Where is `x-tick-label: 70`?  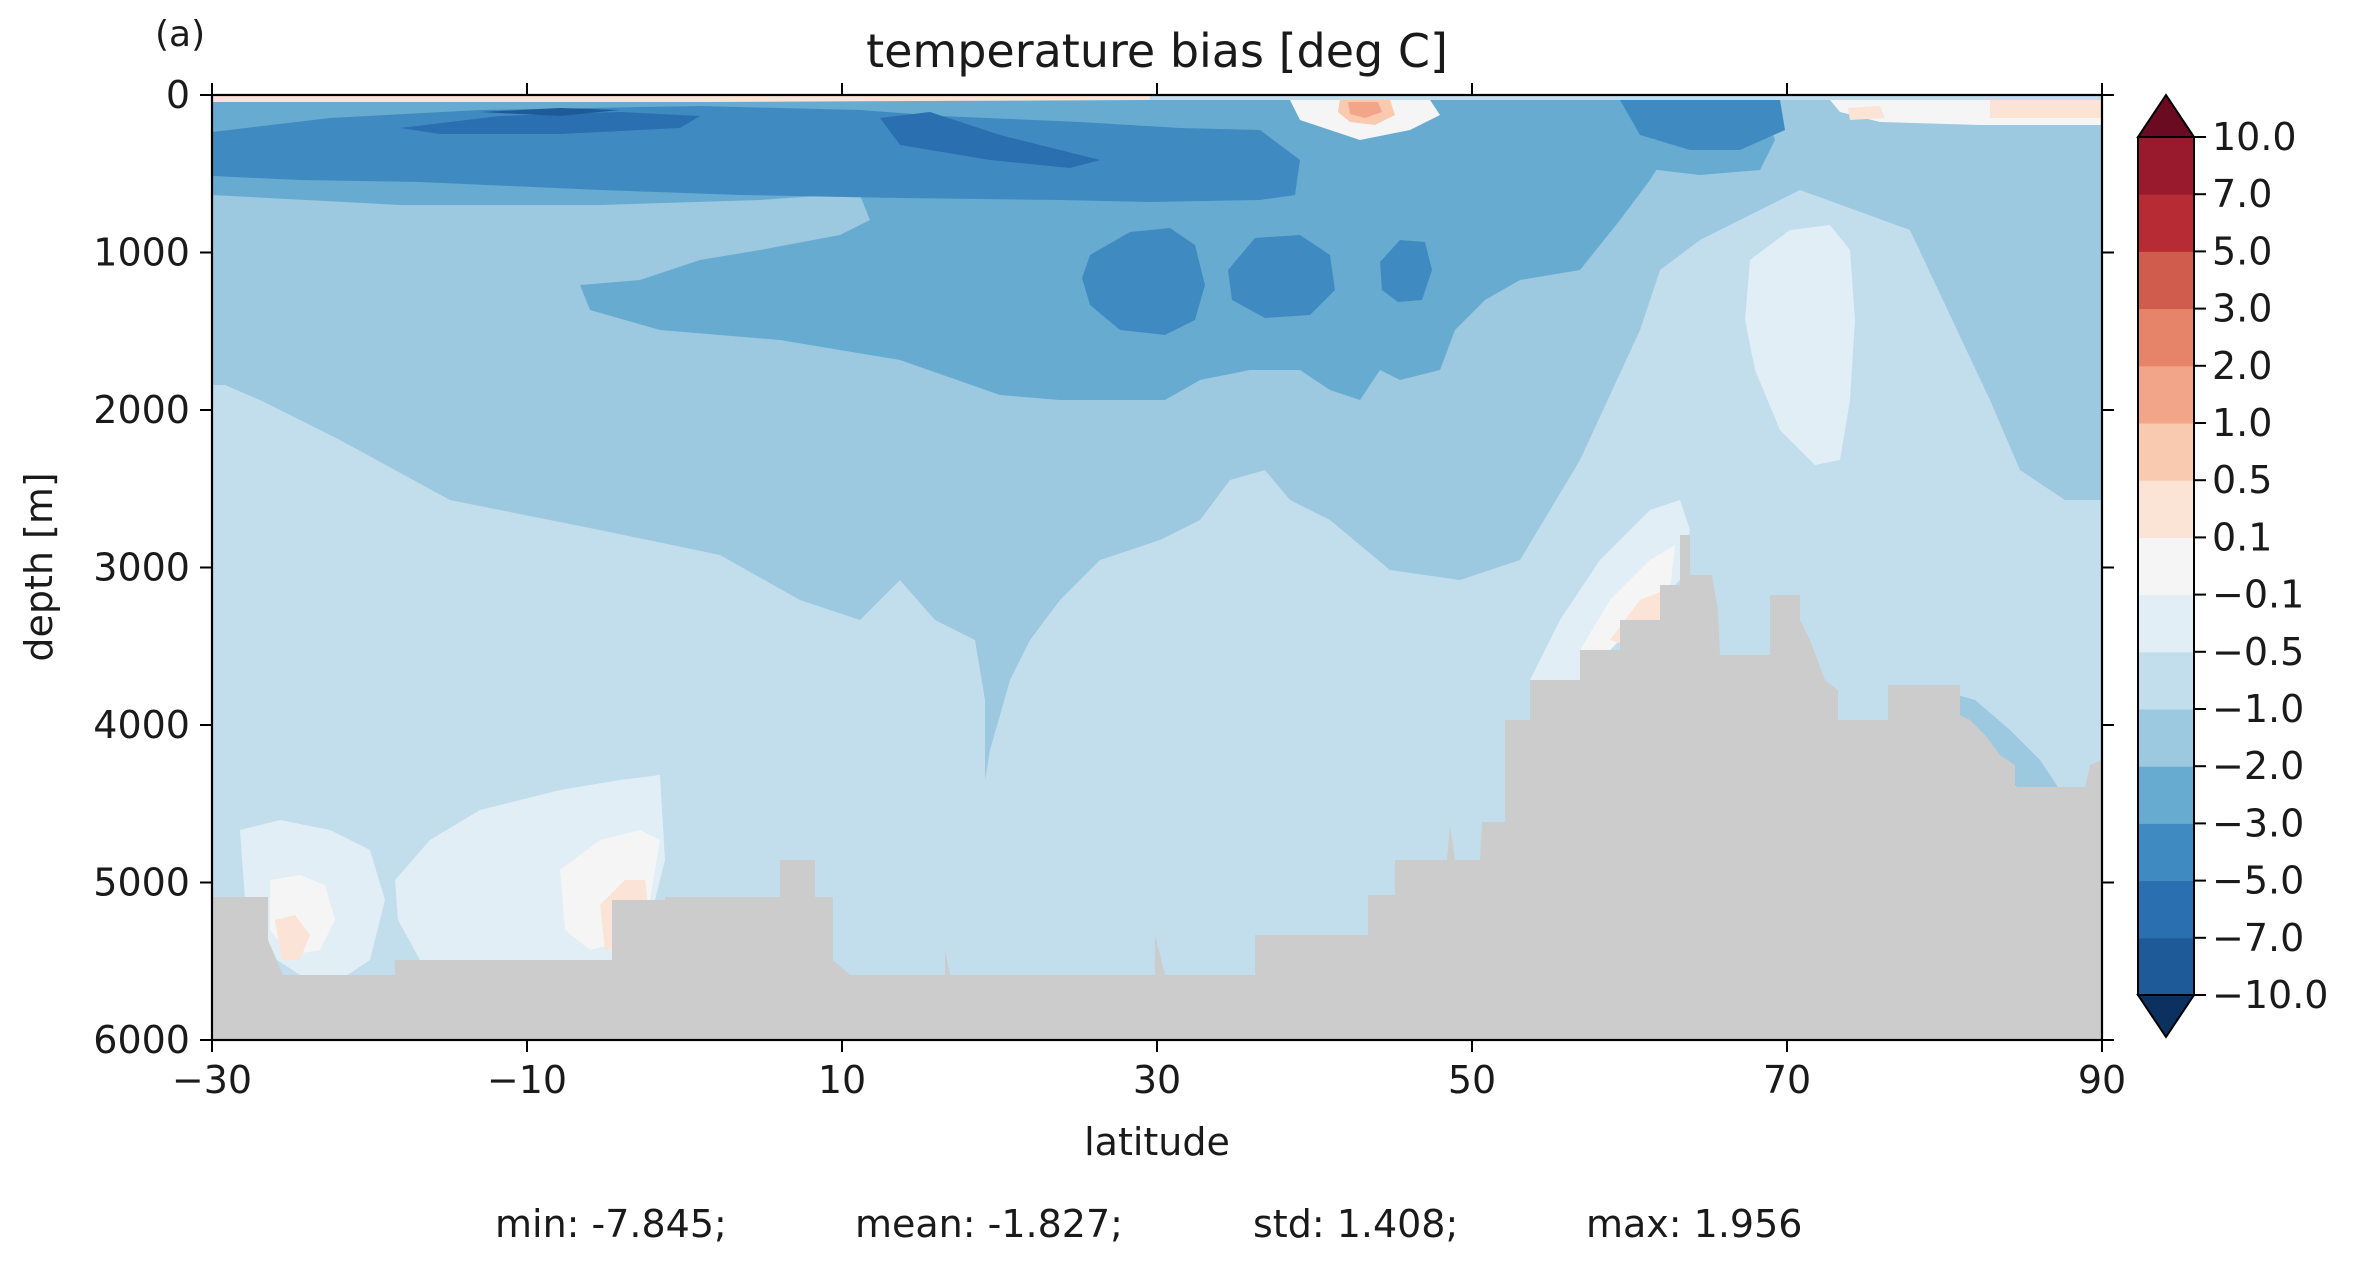
x-tick-label: 70 is located at coordinates (1787, 1080).